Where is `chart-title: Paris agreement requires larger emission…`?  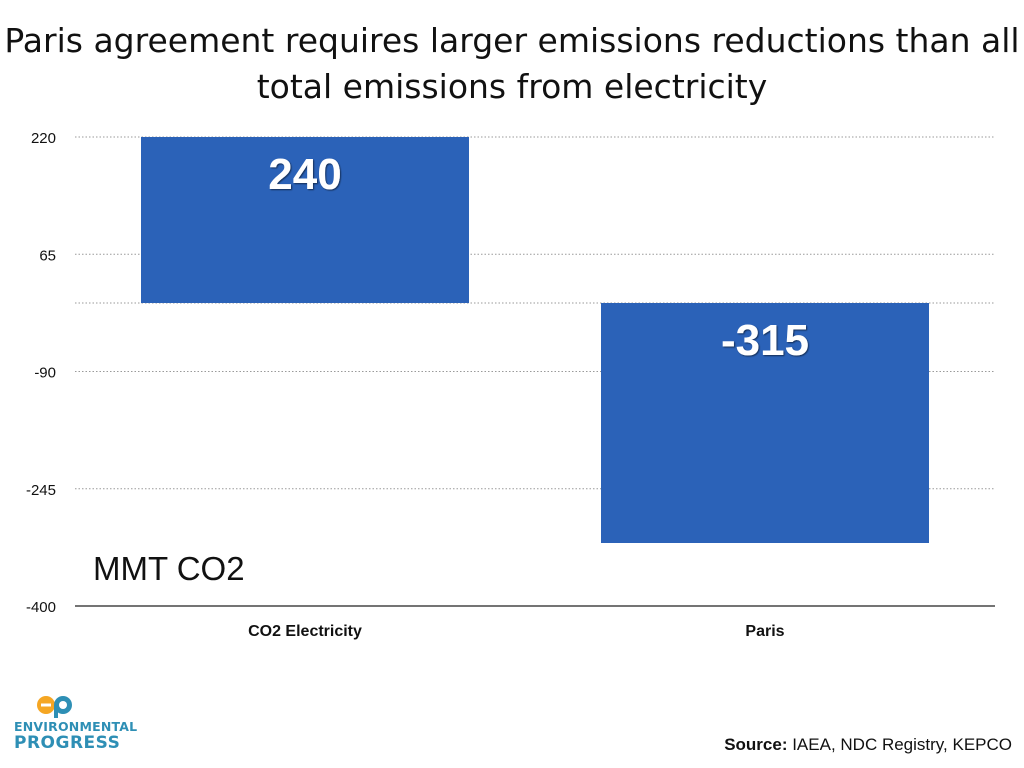 chart-title: Paris agreement requires larger emission… is located at coordinates (512, 64).